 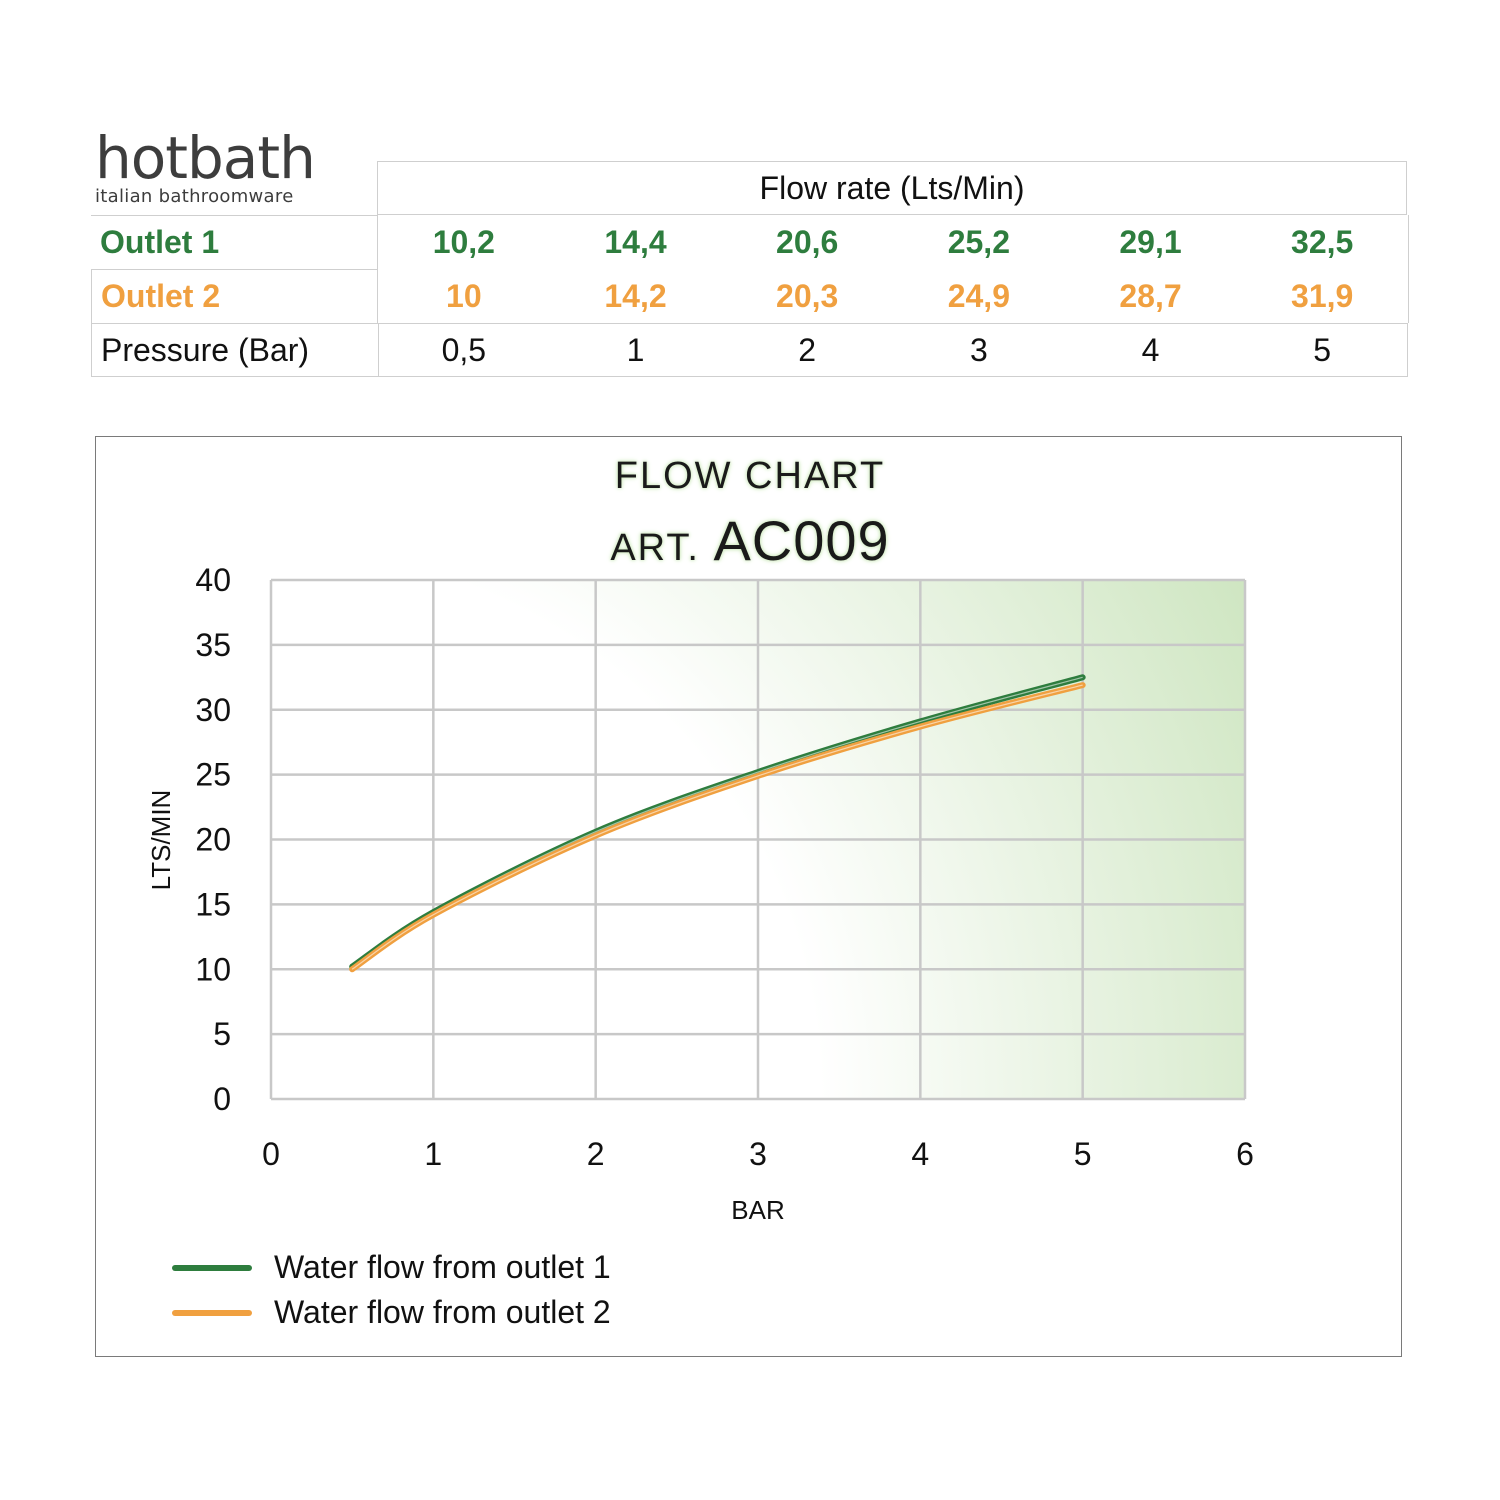 I want to click on chart-subtitle-prefix: ART., so click(x=655, y=548).